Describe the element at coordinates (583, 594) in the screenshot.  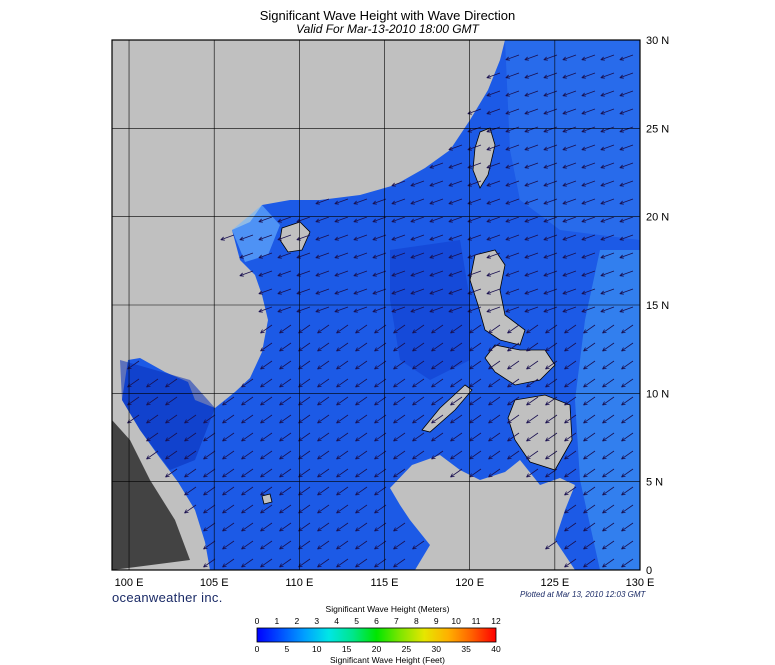
I see `plotted-timestamp: Plotted at Mar 13, 2010 12:03 GMT` at that location.